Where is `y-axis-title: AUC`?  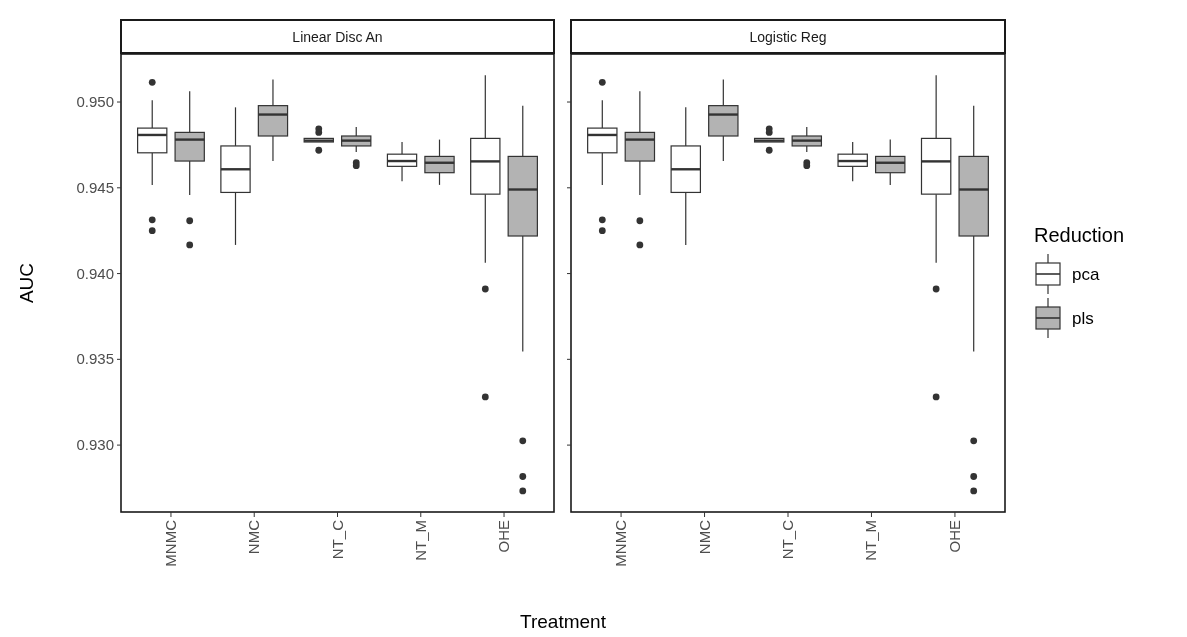 y-axis-title: AUC is located at coordinates (26, 283).